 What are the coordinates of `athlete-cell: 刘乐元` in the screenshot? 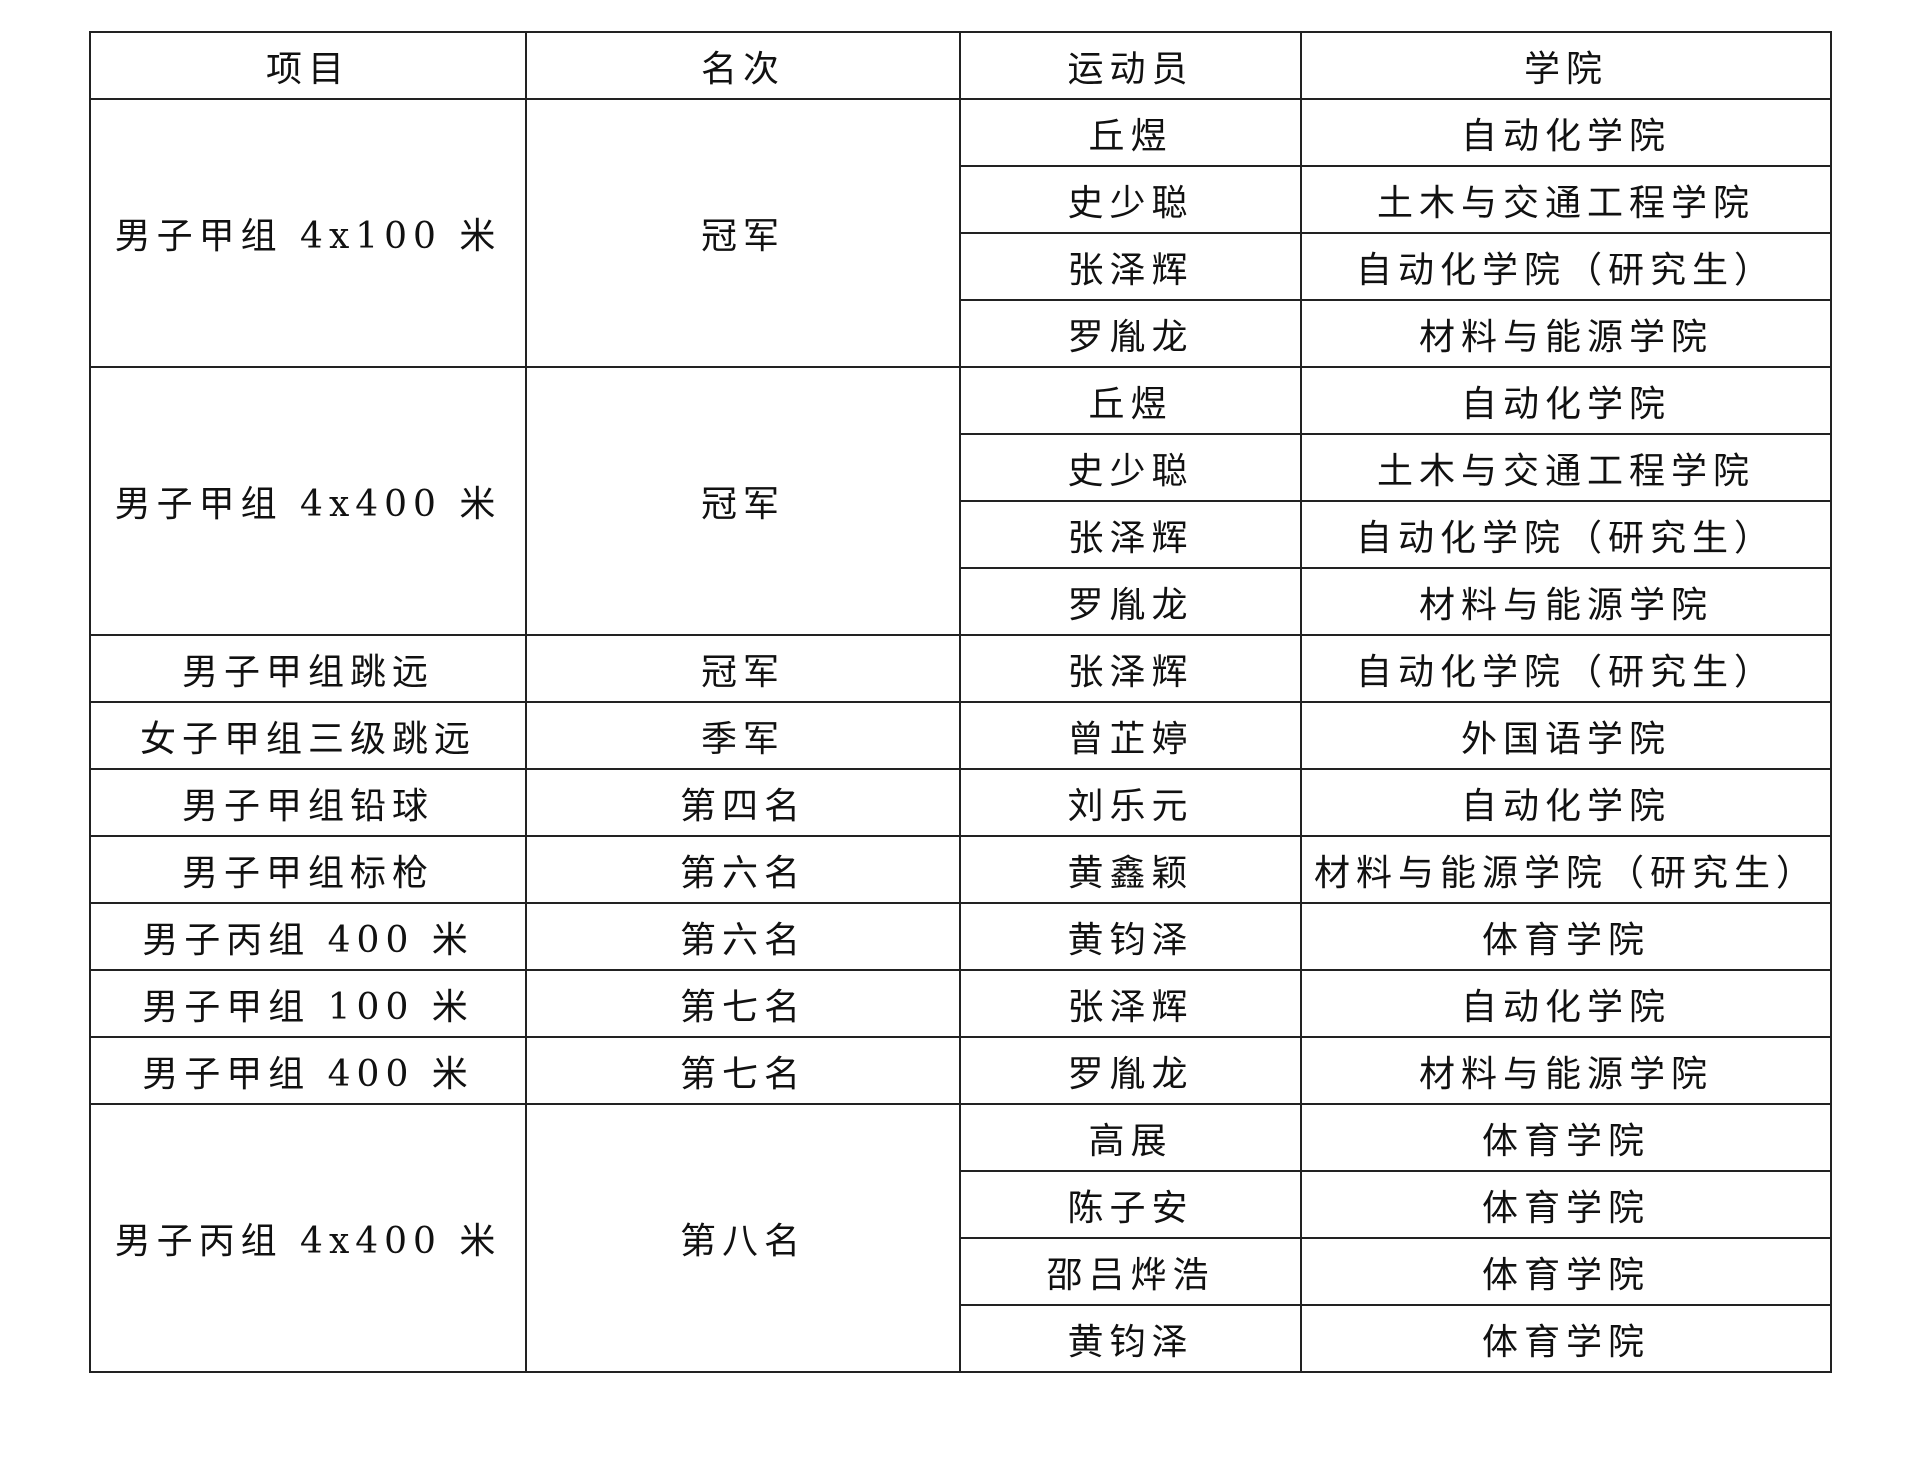 It's located at (1130, 802).